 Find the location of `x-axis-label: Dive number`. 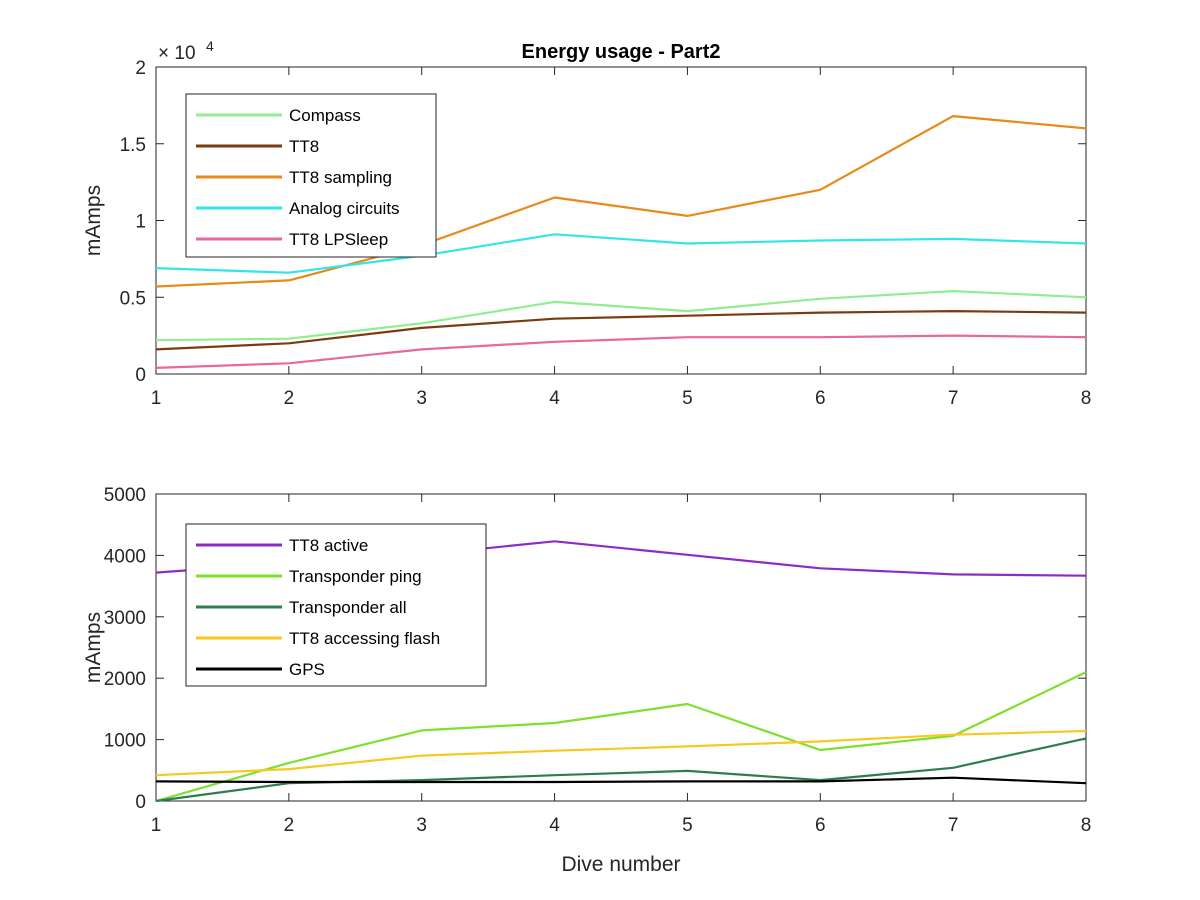

x-axis-label: Dive number is located at coordinates (620, 864).